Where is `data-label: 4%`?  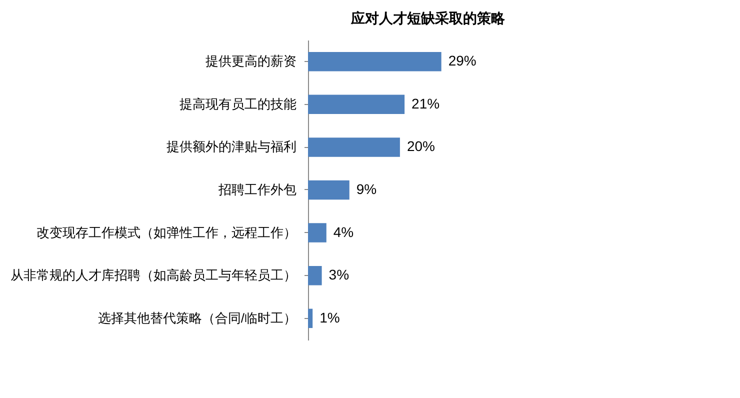
data-label: 4% is located at coordinates (343, 232).